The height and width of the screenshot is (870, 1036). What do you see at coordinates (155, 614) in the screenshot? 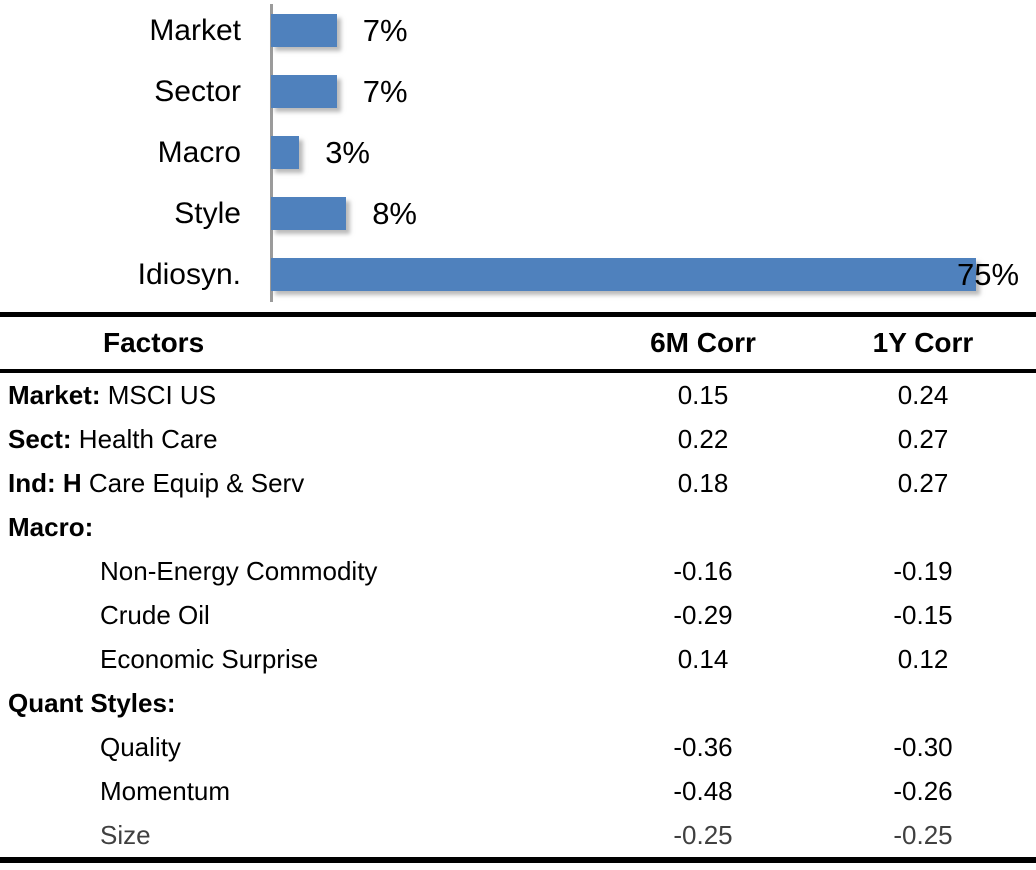
I see `factor-label: Crude Oil` at bounding box center [155, 614].